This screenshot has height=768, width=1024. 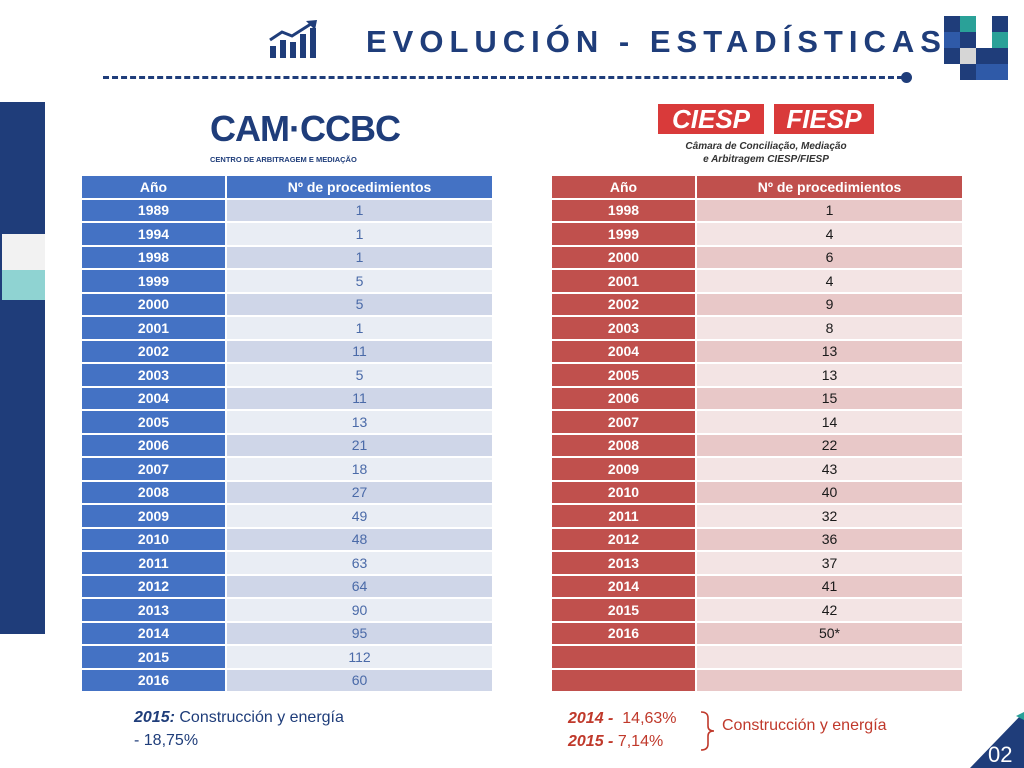 I want to click on left-accent-bar, so click(x=22, y=368).